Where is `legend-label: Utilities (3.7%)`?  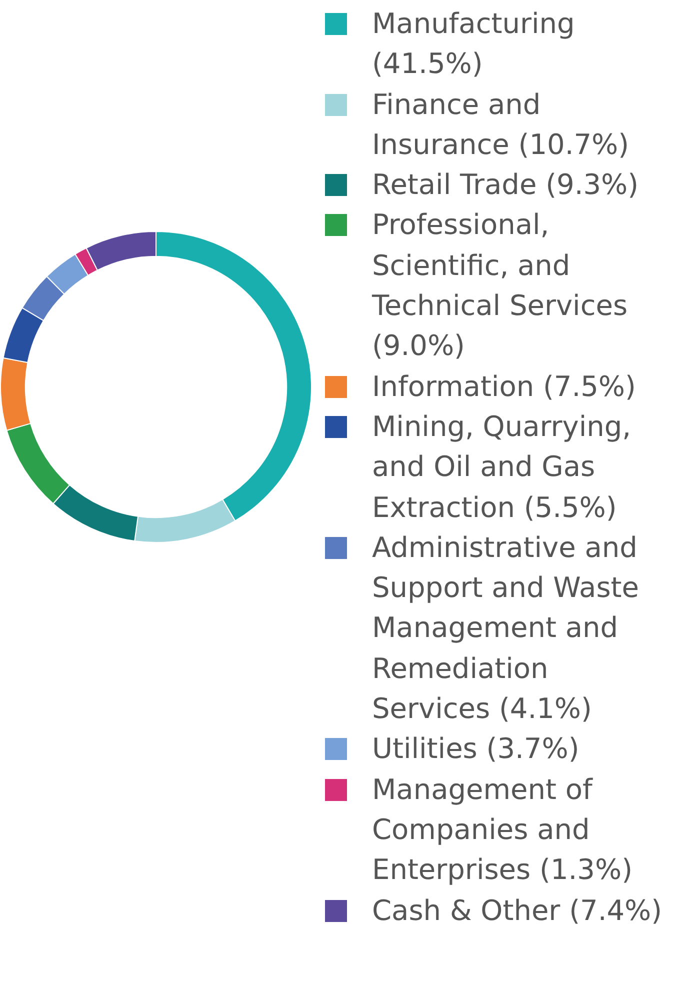 legend-label: Utilities (3.7%) is located at coordinates (476, 749).